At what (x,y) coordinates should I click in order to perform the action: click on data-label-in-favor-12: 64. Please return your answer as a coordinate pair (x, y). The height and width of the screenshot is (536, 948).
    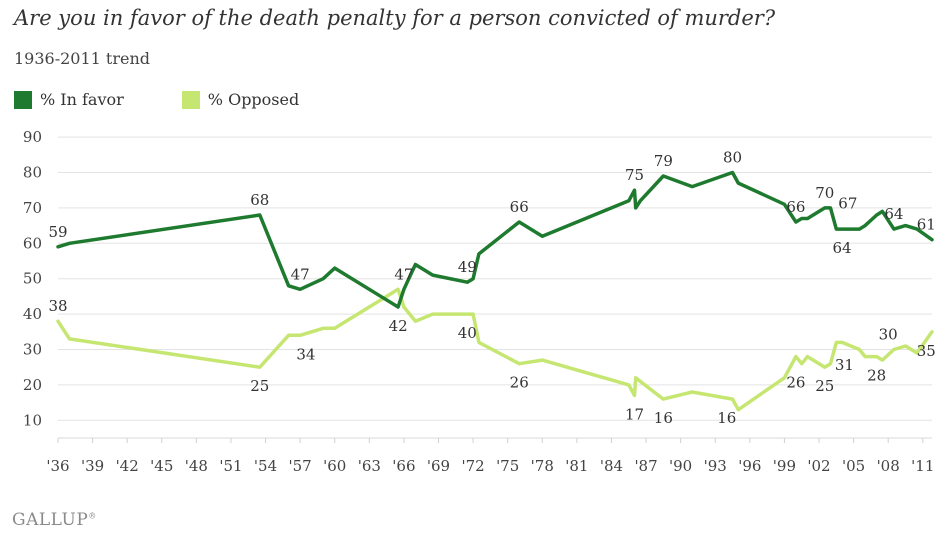
    Looking at the image, I should click on (842, 248).